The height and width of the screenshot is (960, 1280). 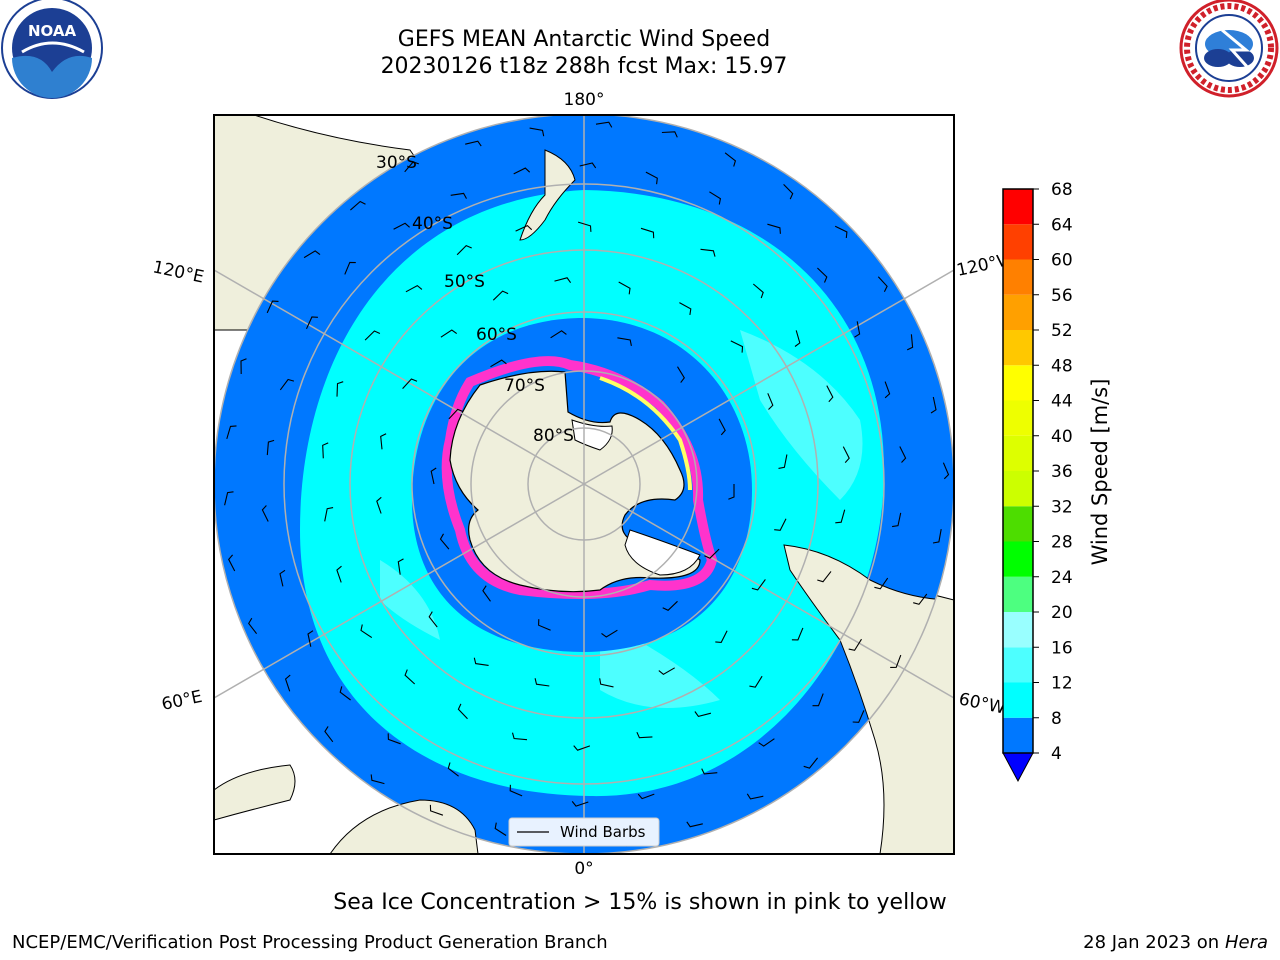 I want to click on colorbar-label: Wind Speed [m/s], so click(x=1100, y=472).